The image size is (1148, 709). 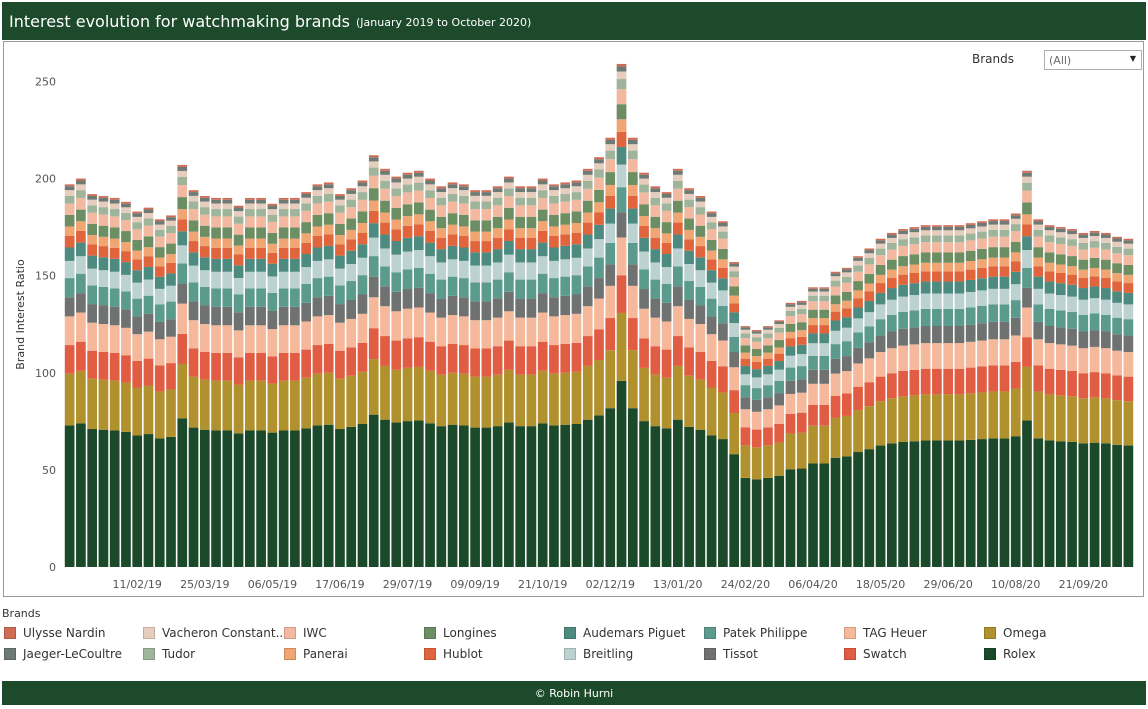 I want to click on legend-item-ulysse-nardin: Ulysse Nardin, so click(x=55, y=633).